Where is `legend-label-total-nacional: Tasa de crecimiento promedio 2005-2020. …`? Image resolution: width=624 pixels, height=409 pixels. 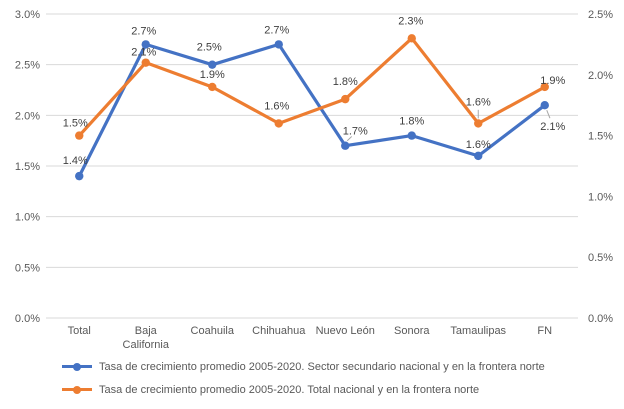 legend-label-total-nacional: Tasa de crecimiento promedio 2005-2020. … is located at coordinates (289, 389).